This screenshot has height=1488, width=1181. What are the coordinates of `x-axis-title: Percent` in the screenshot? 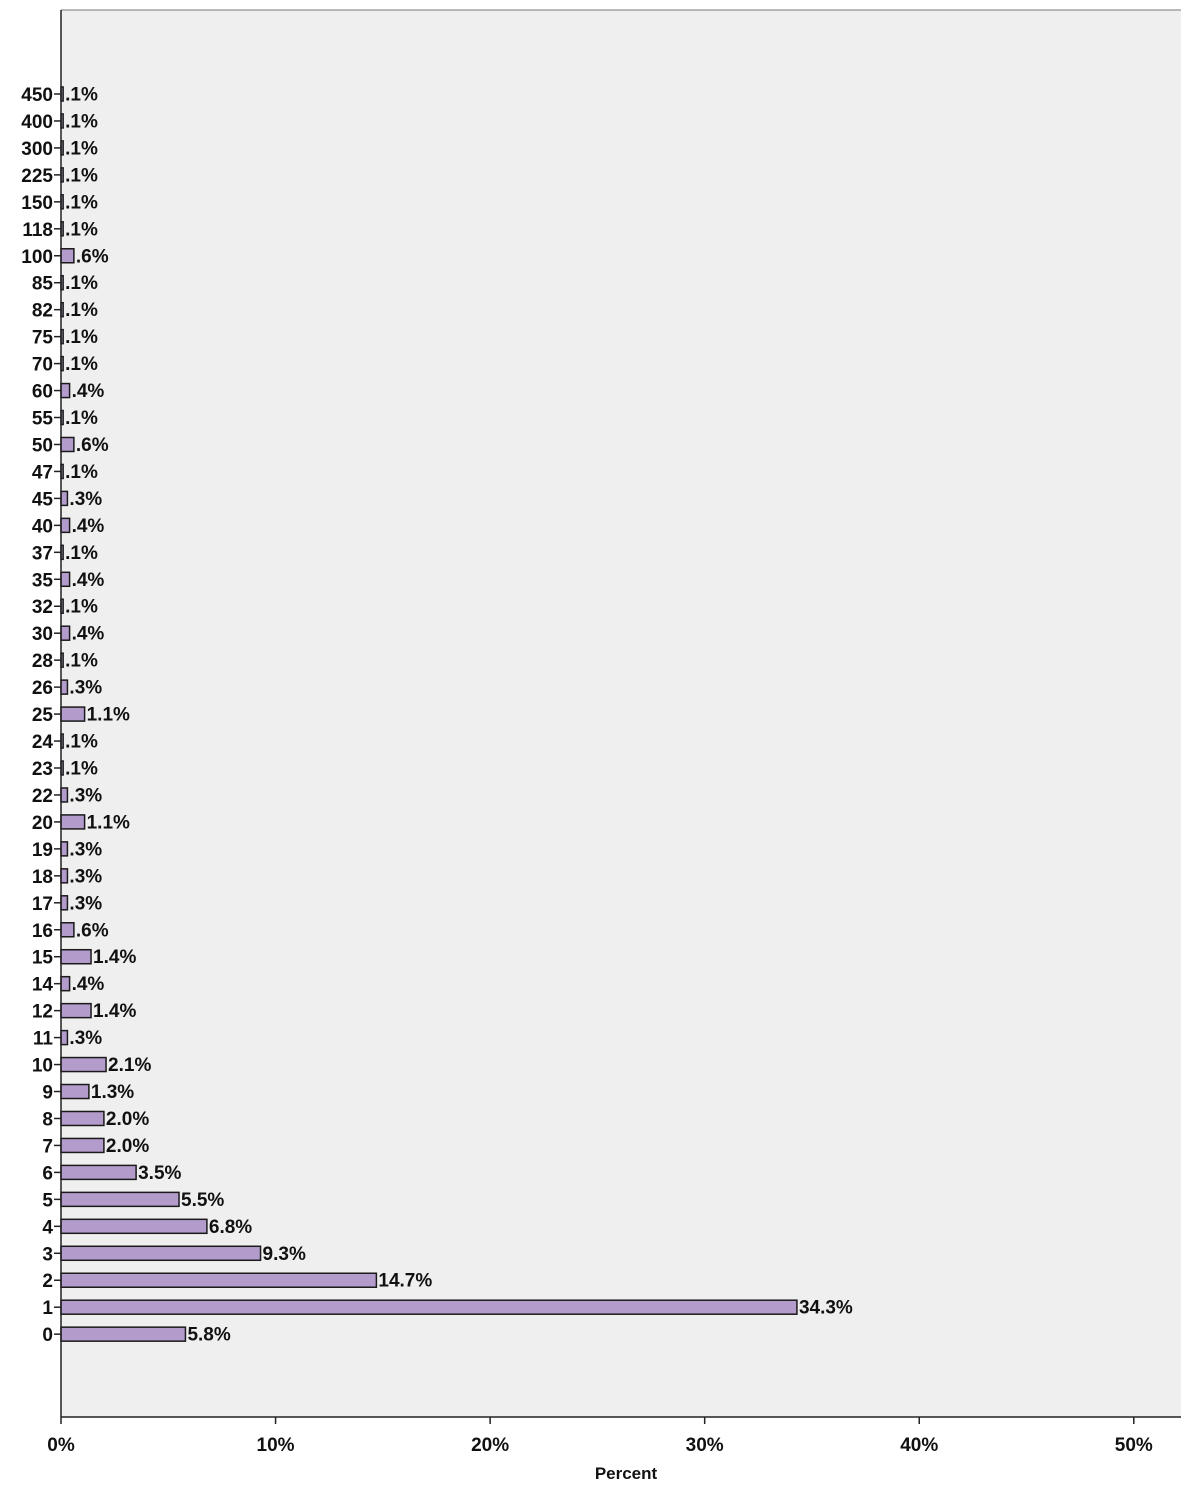 It's located at (626, 1473).